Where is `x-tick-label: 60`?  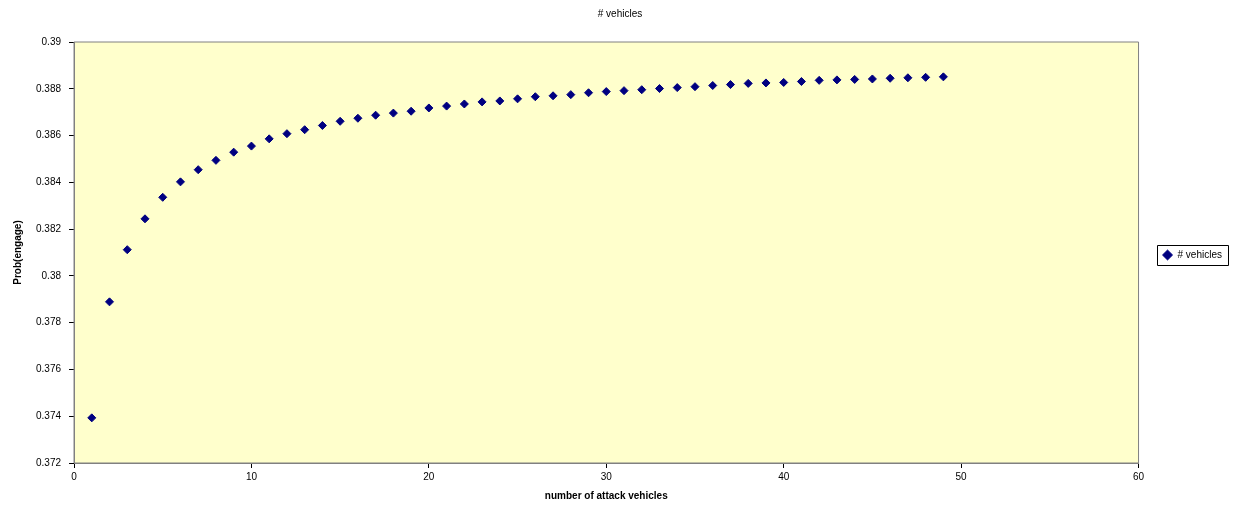 x-tick-label: 60 is located at coordinates (1138, 476).